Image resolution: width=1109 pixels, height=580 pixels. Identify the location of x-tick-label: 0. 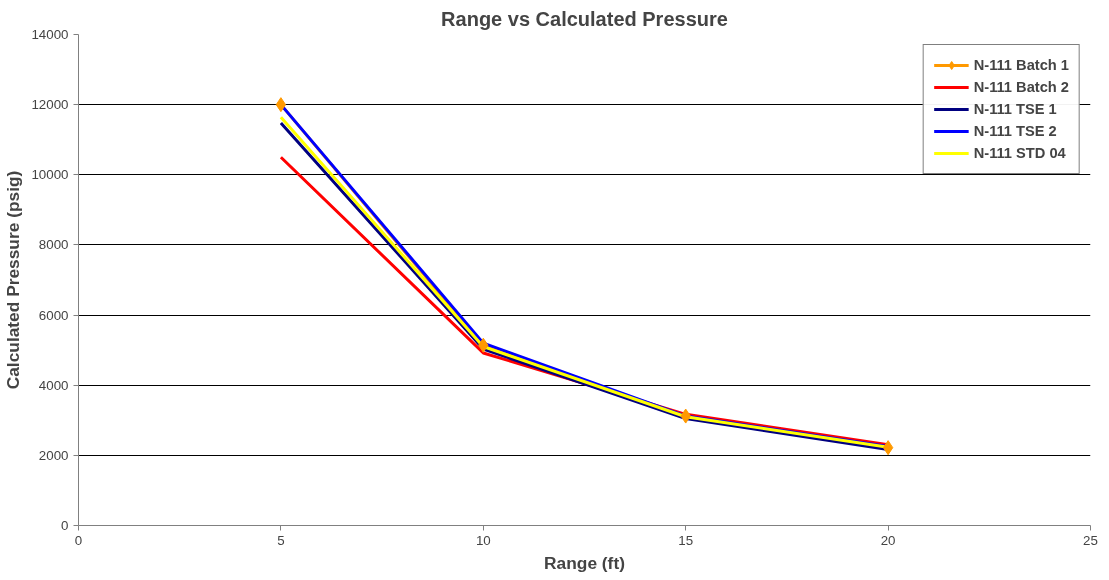
(78, 540).